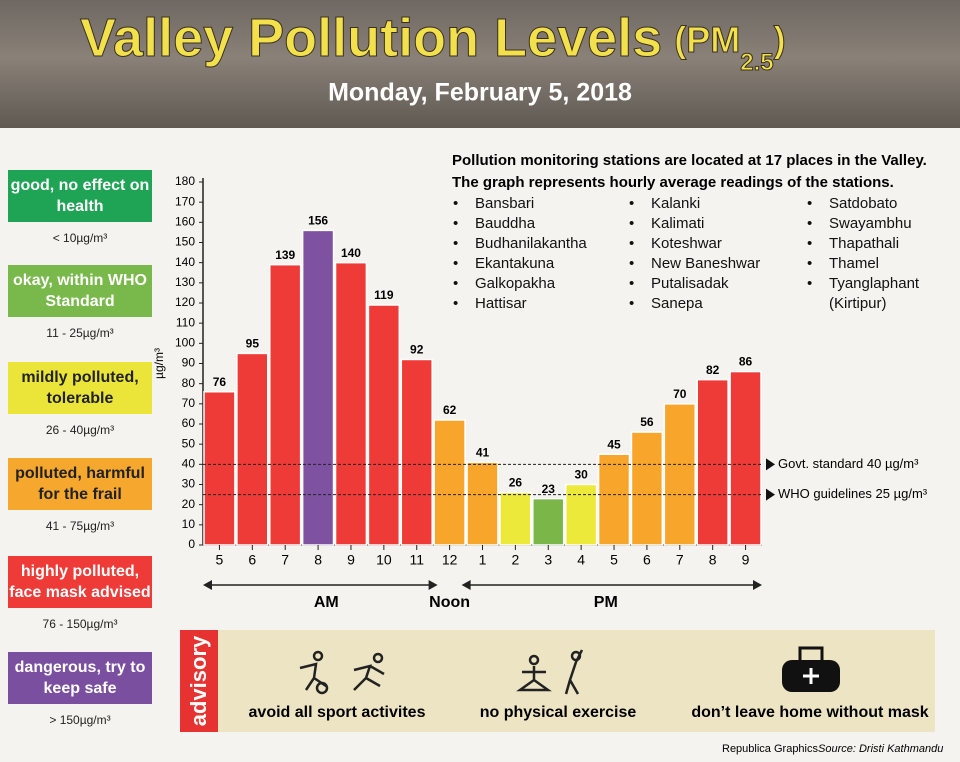 This screenshot has height=762, width=960. What do you see at coordinates (516, 483) in the screenshot?
I see `value-label: 26` at bounding box center [516, 483].